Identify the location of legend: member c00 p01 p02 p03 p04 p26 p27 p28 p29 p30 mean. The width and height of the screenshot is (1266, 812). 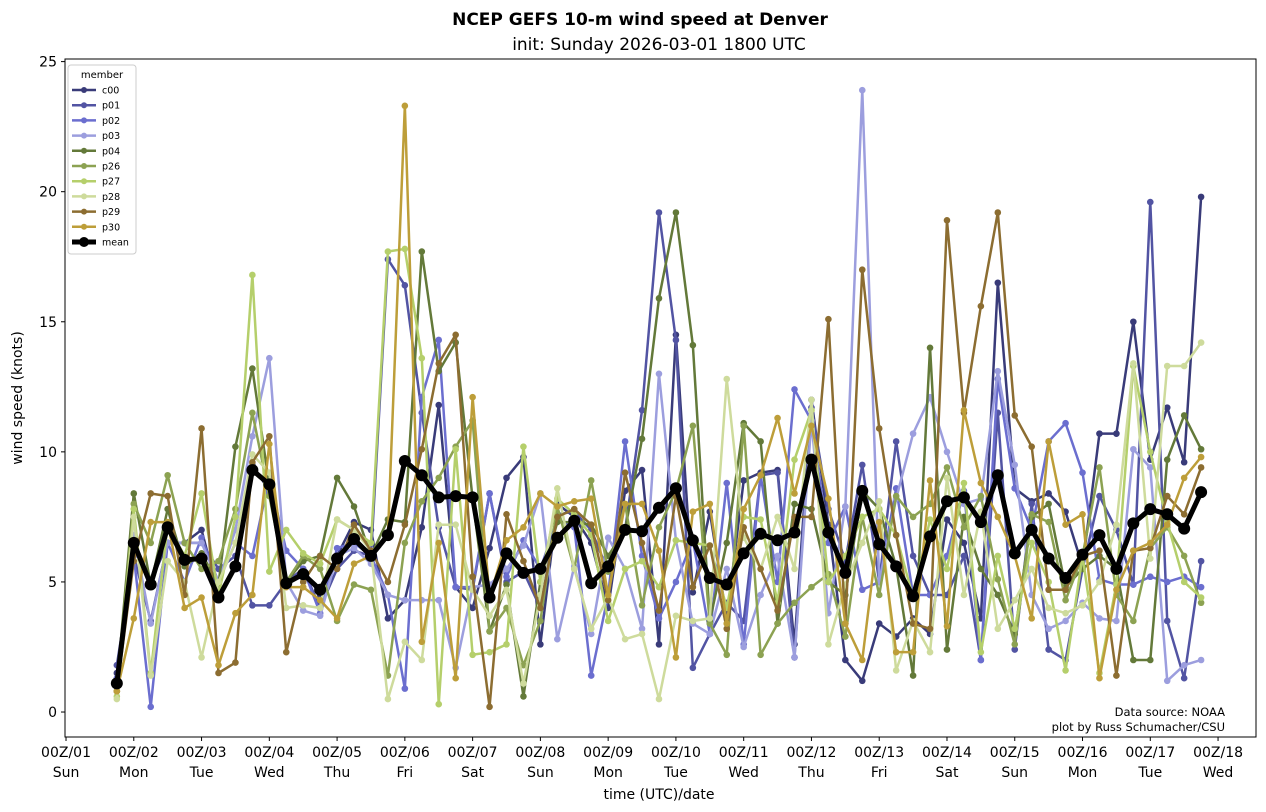
(102, 159).